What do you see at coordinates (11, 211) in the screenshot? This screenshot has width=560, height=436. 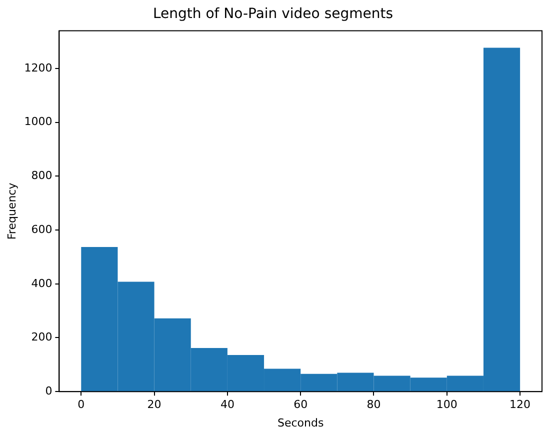 I see `y-axis-title: Frequency` at bounding box center [11, 211].